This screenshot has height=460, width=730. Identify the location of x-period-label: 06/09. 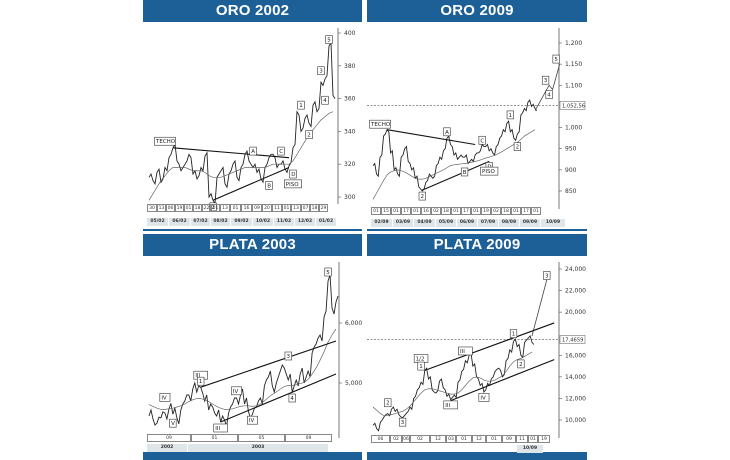
(467, 223).